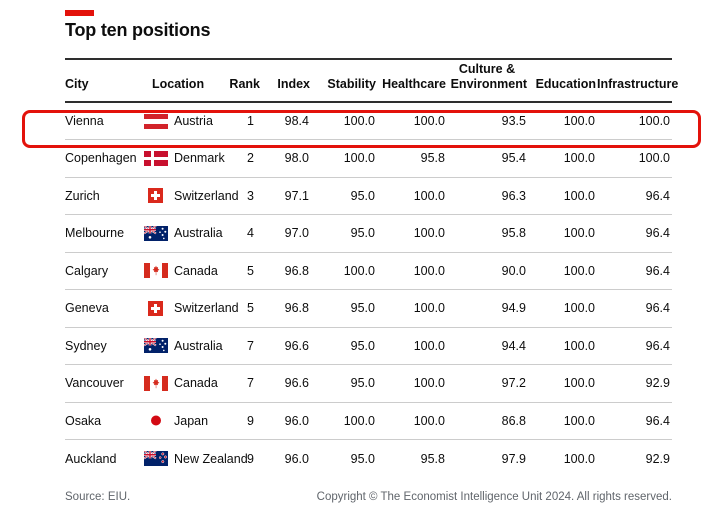 This screenshot has height=524, width=721. Describe the element at coordinates (244, 271) in the screenshot. I see `rank-cell: 5` at that location.